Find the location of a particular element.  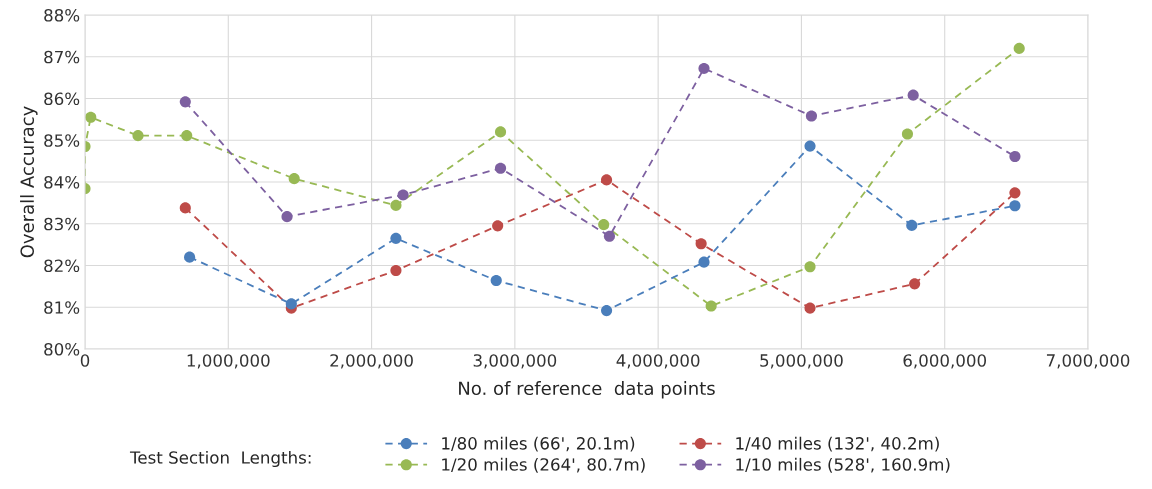

x-tick-label: 1,000,000 is located at coordinates (228, 361).